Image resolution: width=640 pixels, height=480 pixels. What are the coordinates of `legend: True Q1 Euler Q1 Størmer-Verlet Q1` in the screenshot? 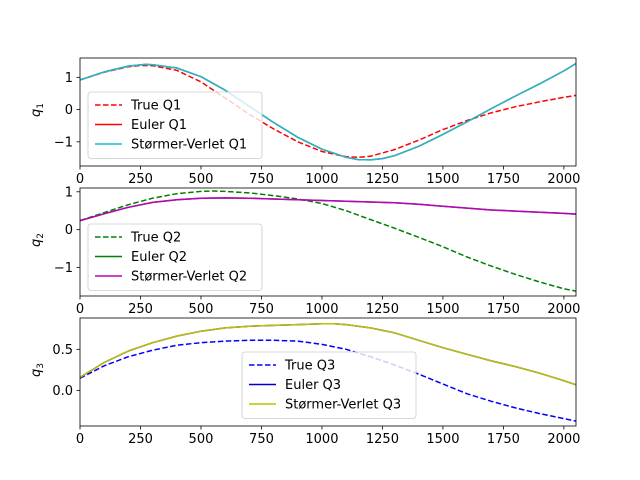 It's located at (175, 125).